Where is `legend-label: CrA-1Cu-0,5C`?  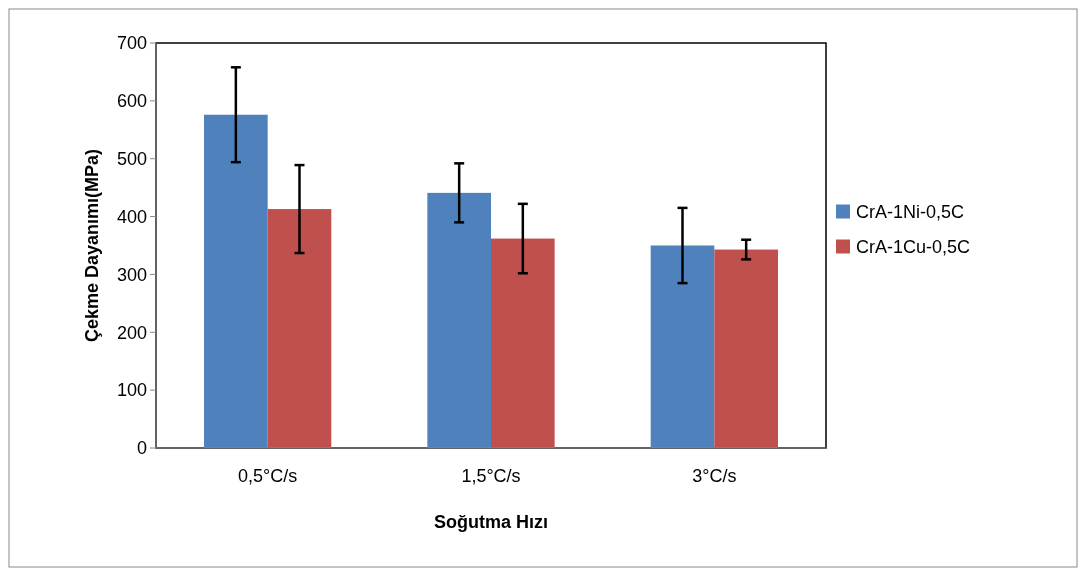 legend-label: CrA-1Cu-0,5C is located at coordinates (913, 246).